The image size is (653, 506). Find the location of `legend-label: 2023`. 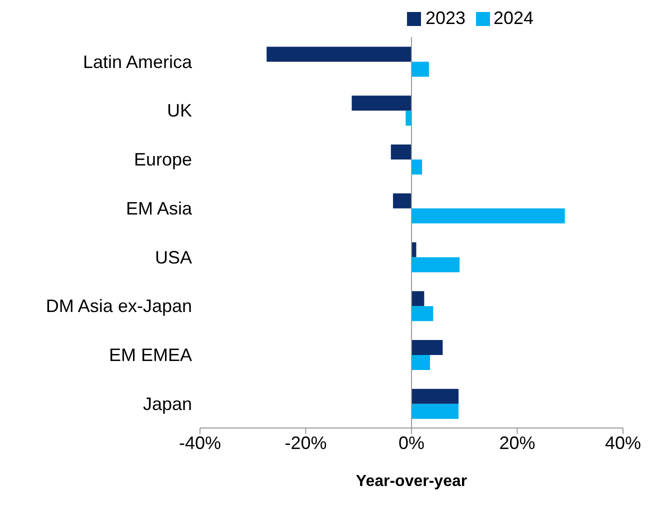

legend-label: 2023 is located at coordinates (445, 18).